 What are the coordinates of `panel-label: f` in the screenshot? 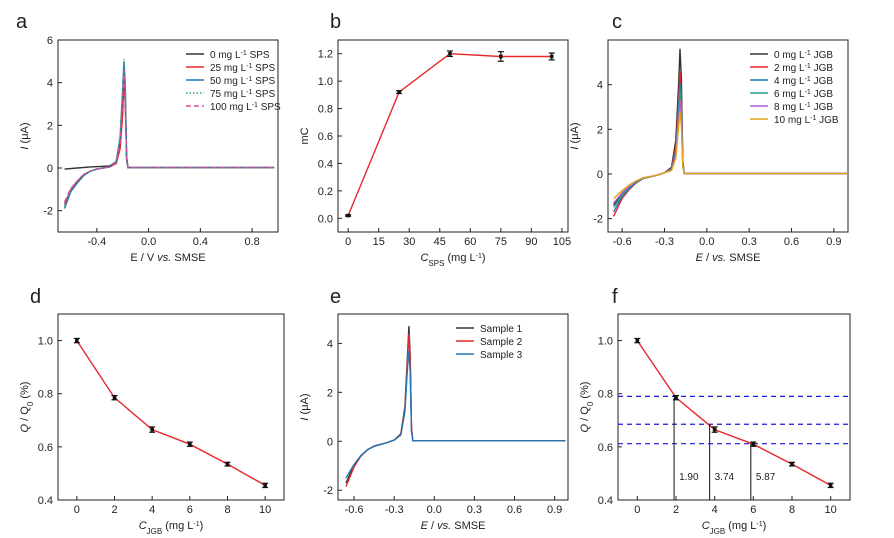 It's located at (615, 297).